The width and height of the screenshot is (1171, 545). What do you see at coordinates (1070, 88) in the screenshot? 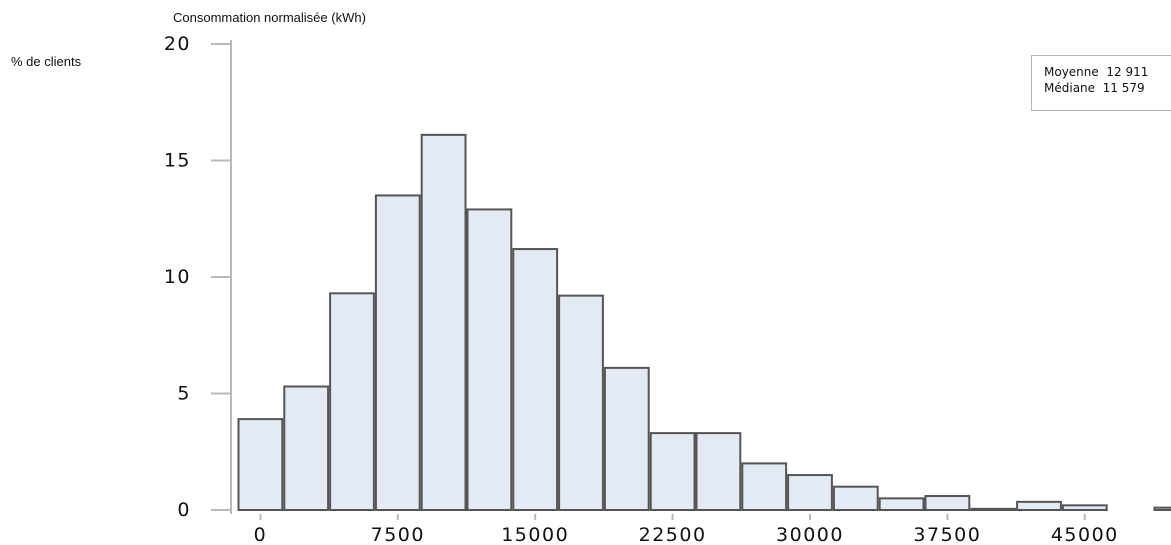
I see `legend-median-label: Médiane` at bounding box center [1070, 88].